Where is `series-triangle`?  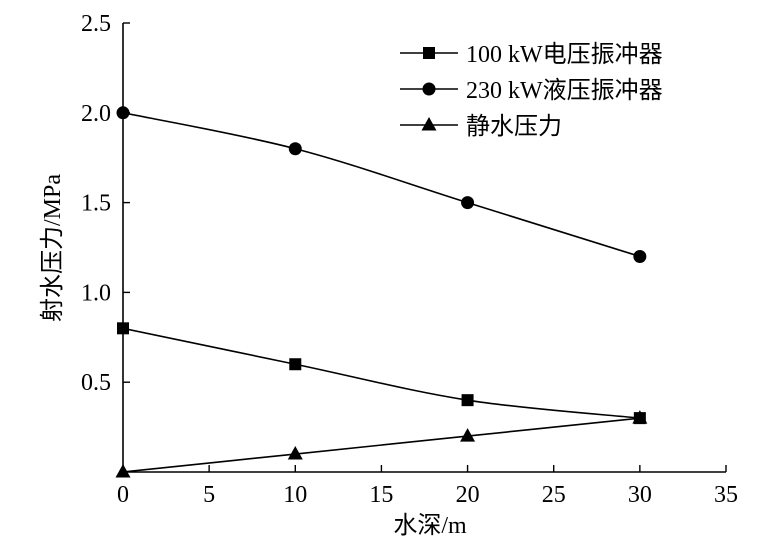
series-triangle is located at coordinates (381, 444).